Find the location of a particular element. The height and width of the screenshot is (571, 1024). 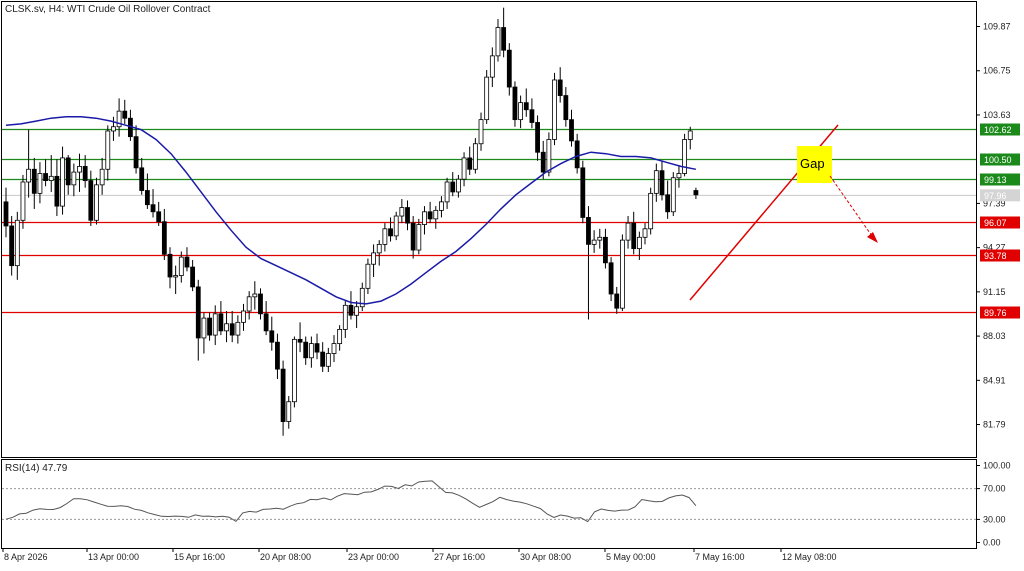

time-tick-label: 20 Apr 08:00 is located at coordinates (285, 557).